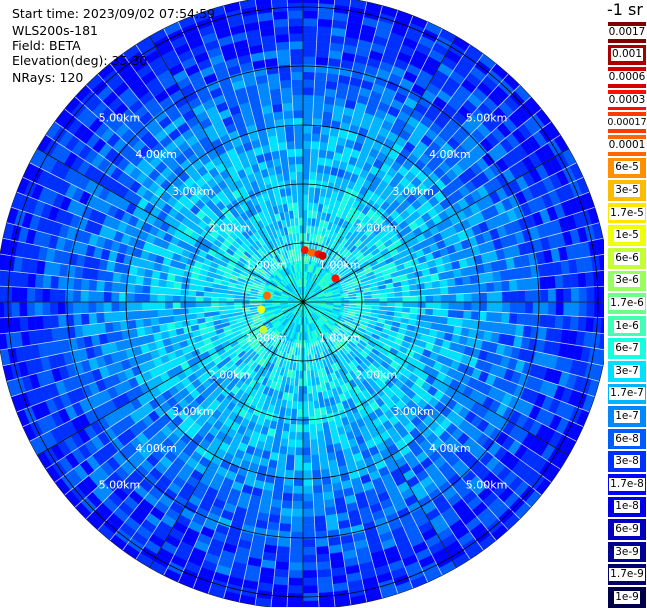 The width and height of the screenshot is (647, 608). I want to click on range-label: 1.00km, so click(266, 264).